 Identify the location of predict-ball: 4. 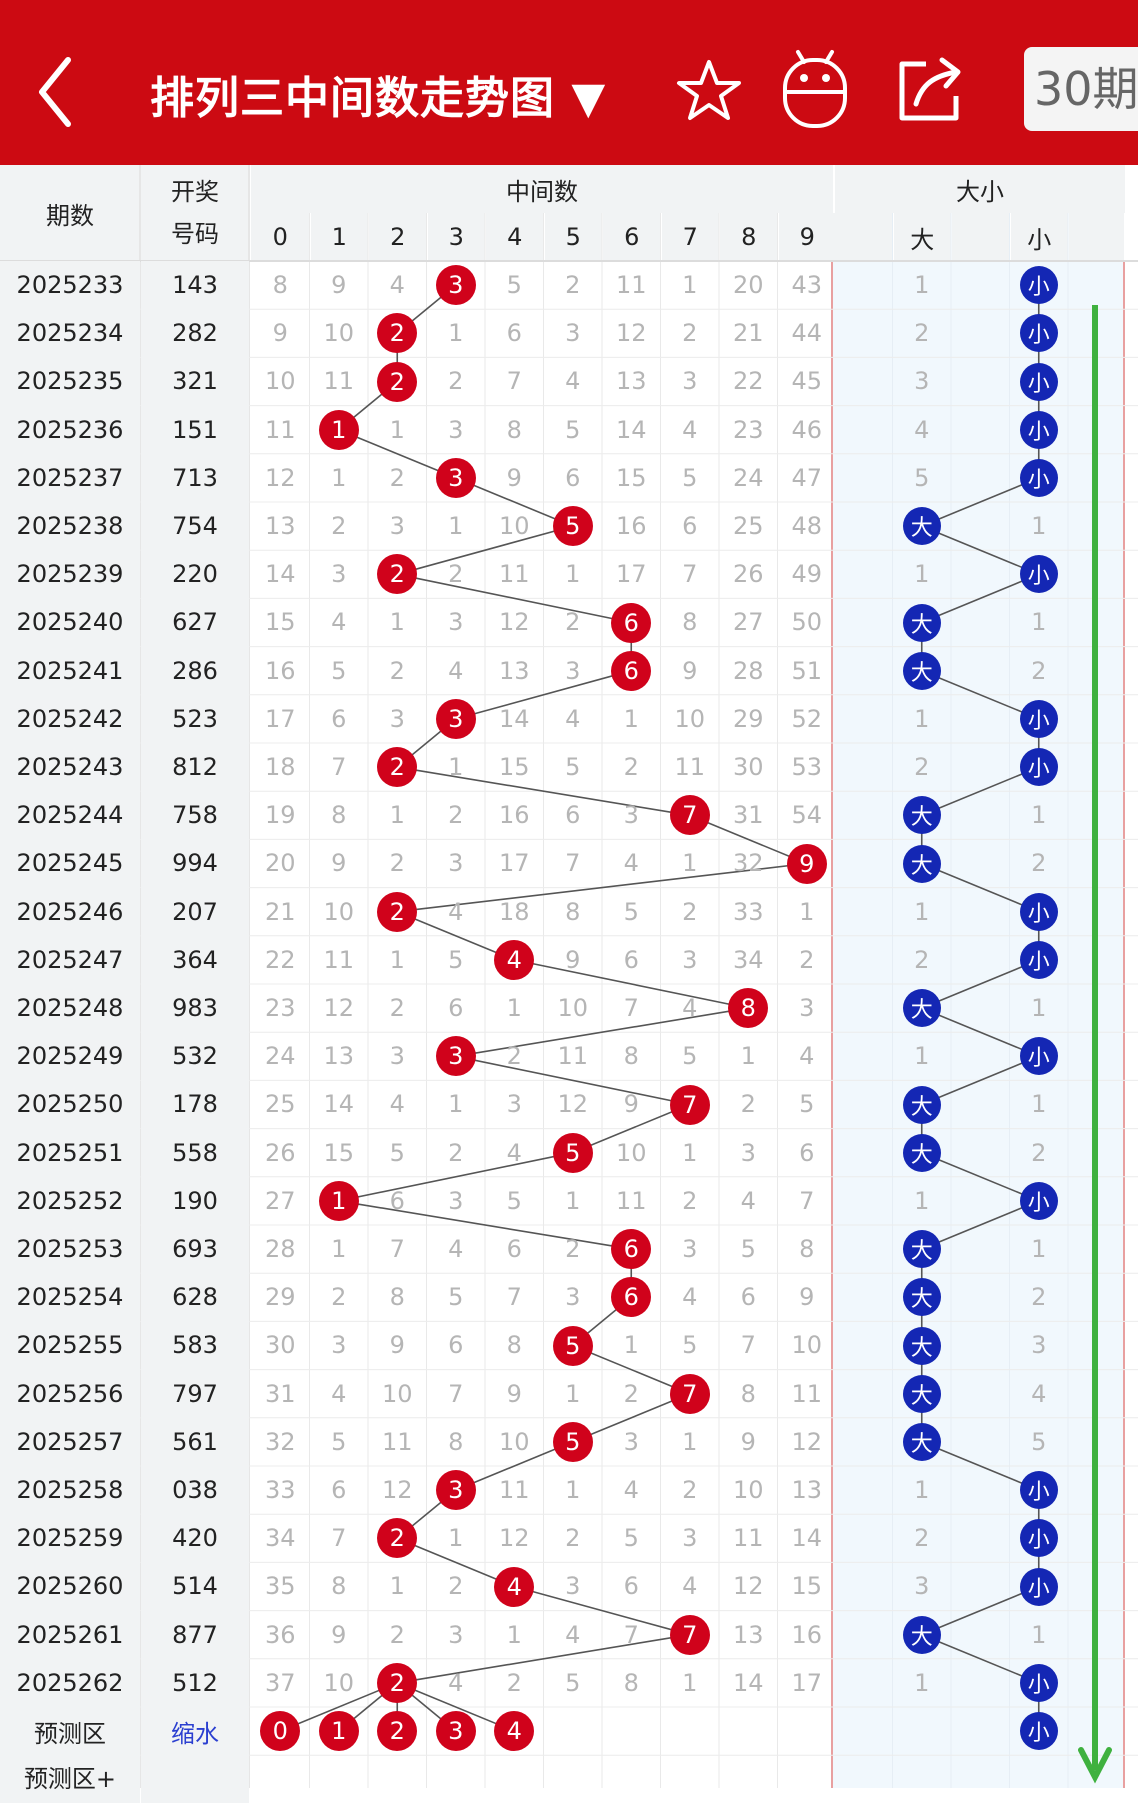
(514, 1731).